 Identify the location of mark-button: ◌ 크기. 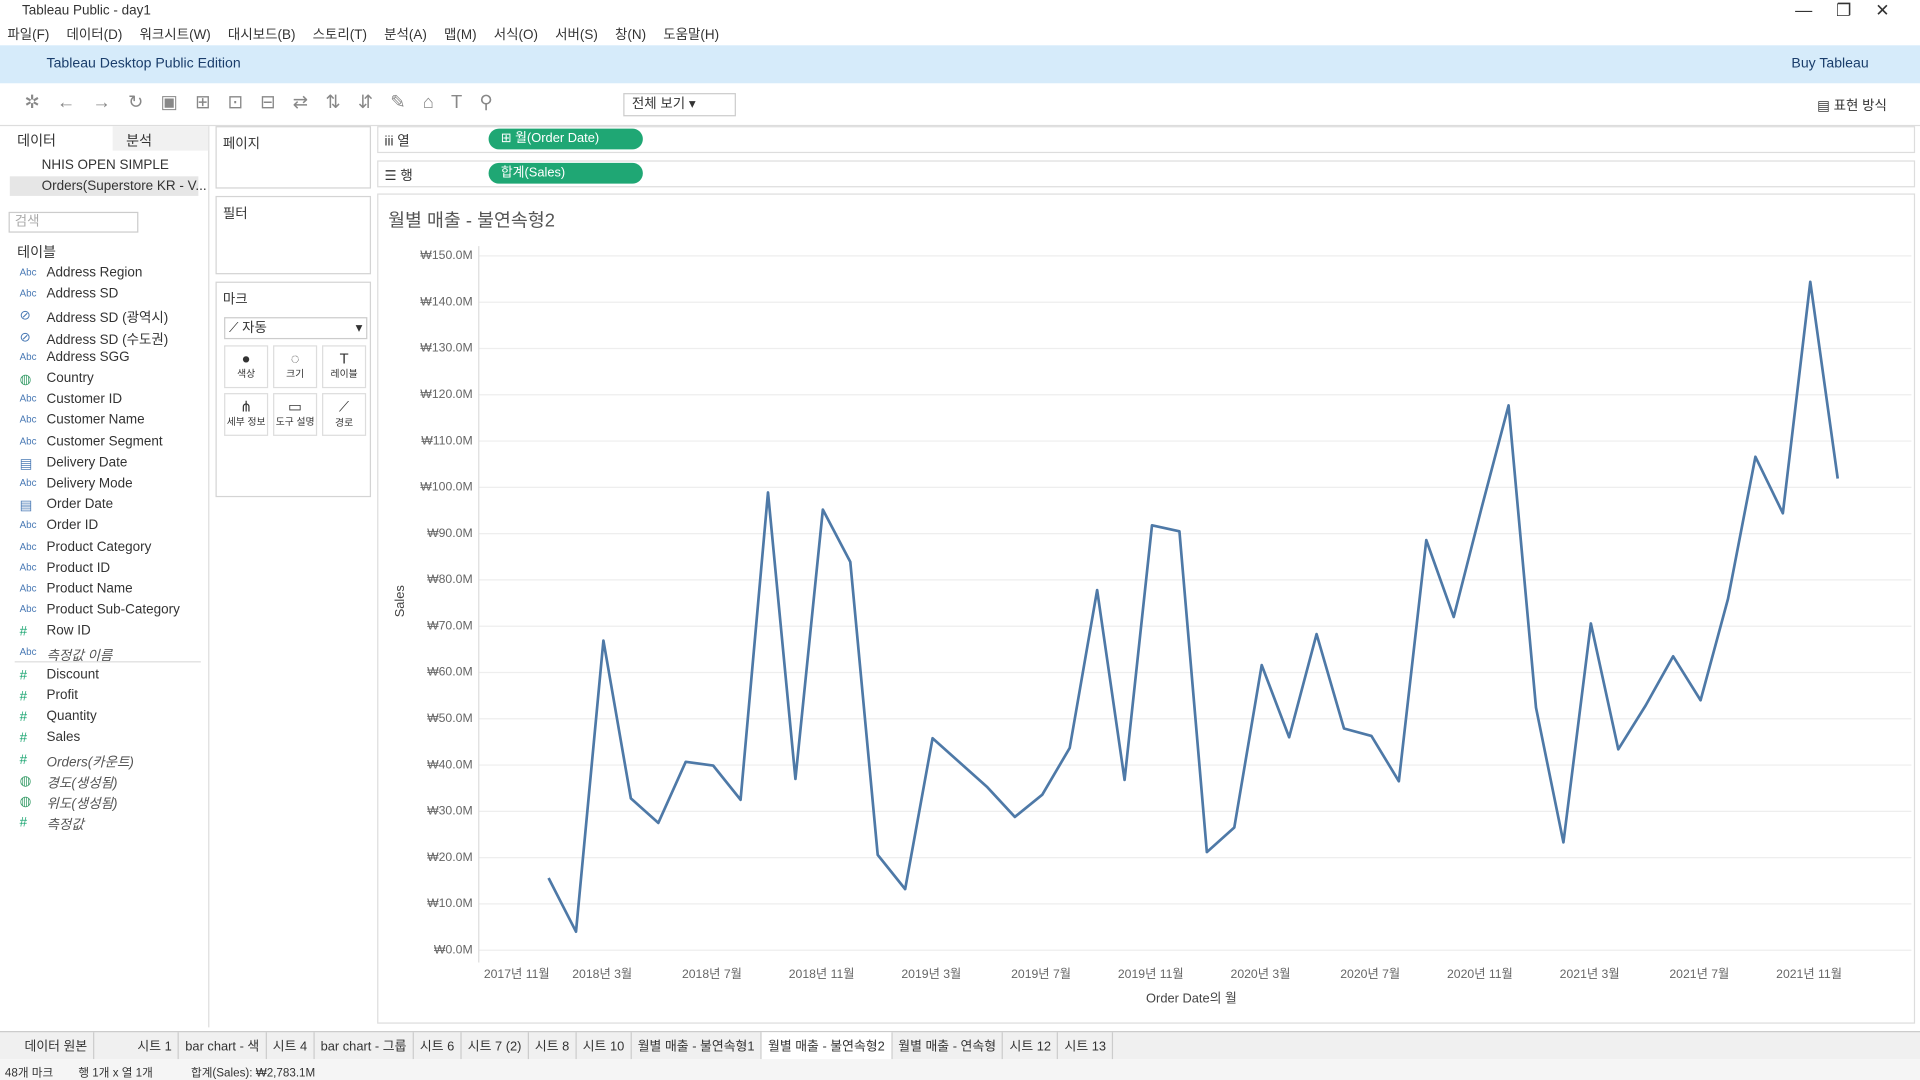
(295, 367).